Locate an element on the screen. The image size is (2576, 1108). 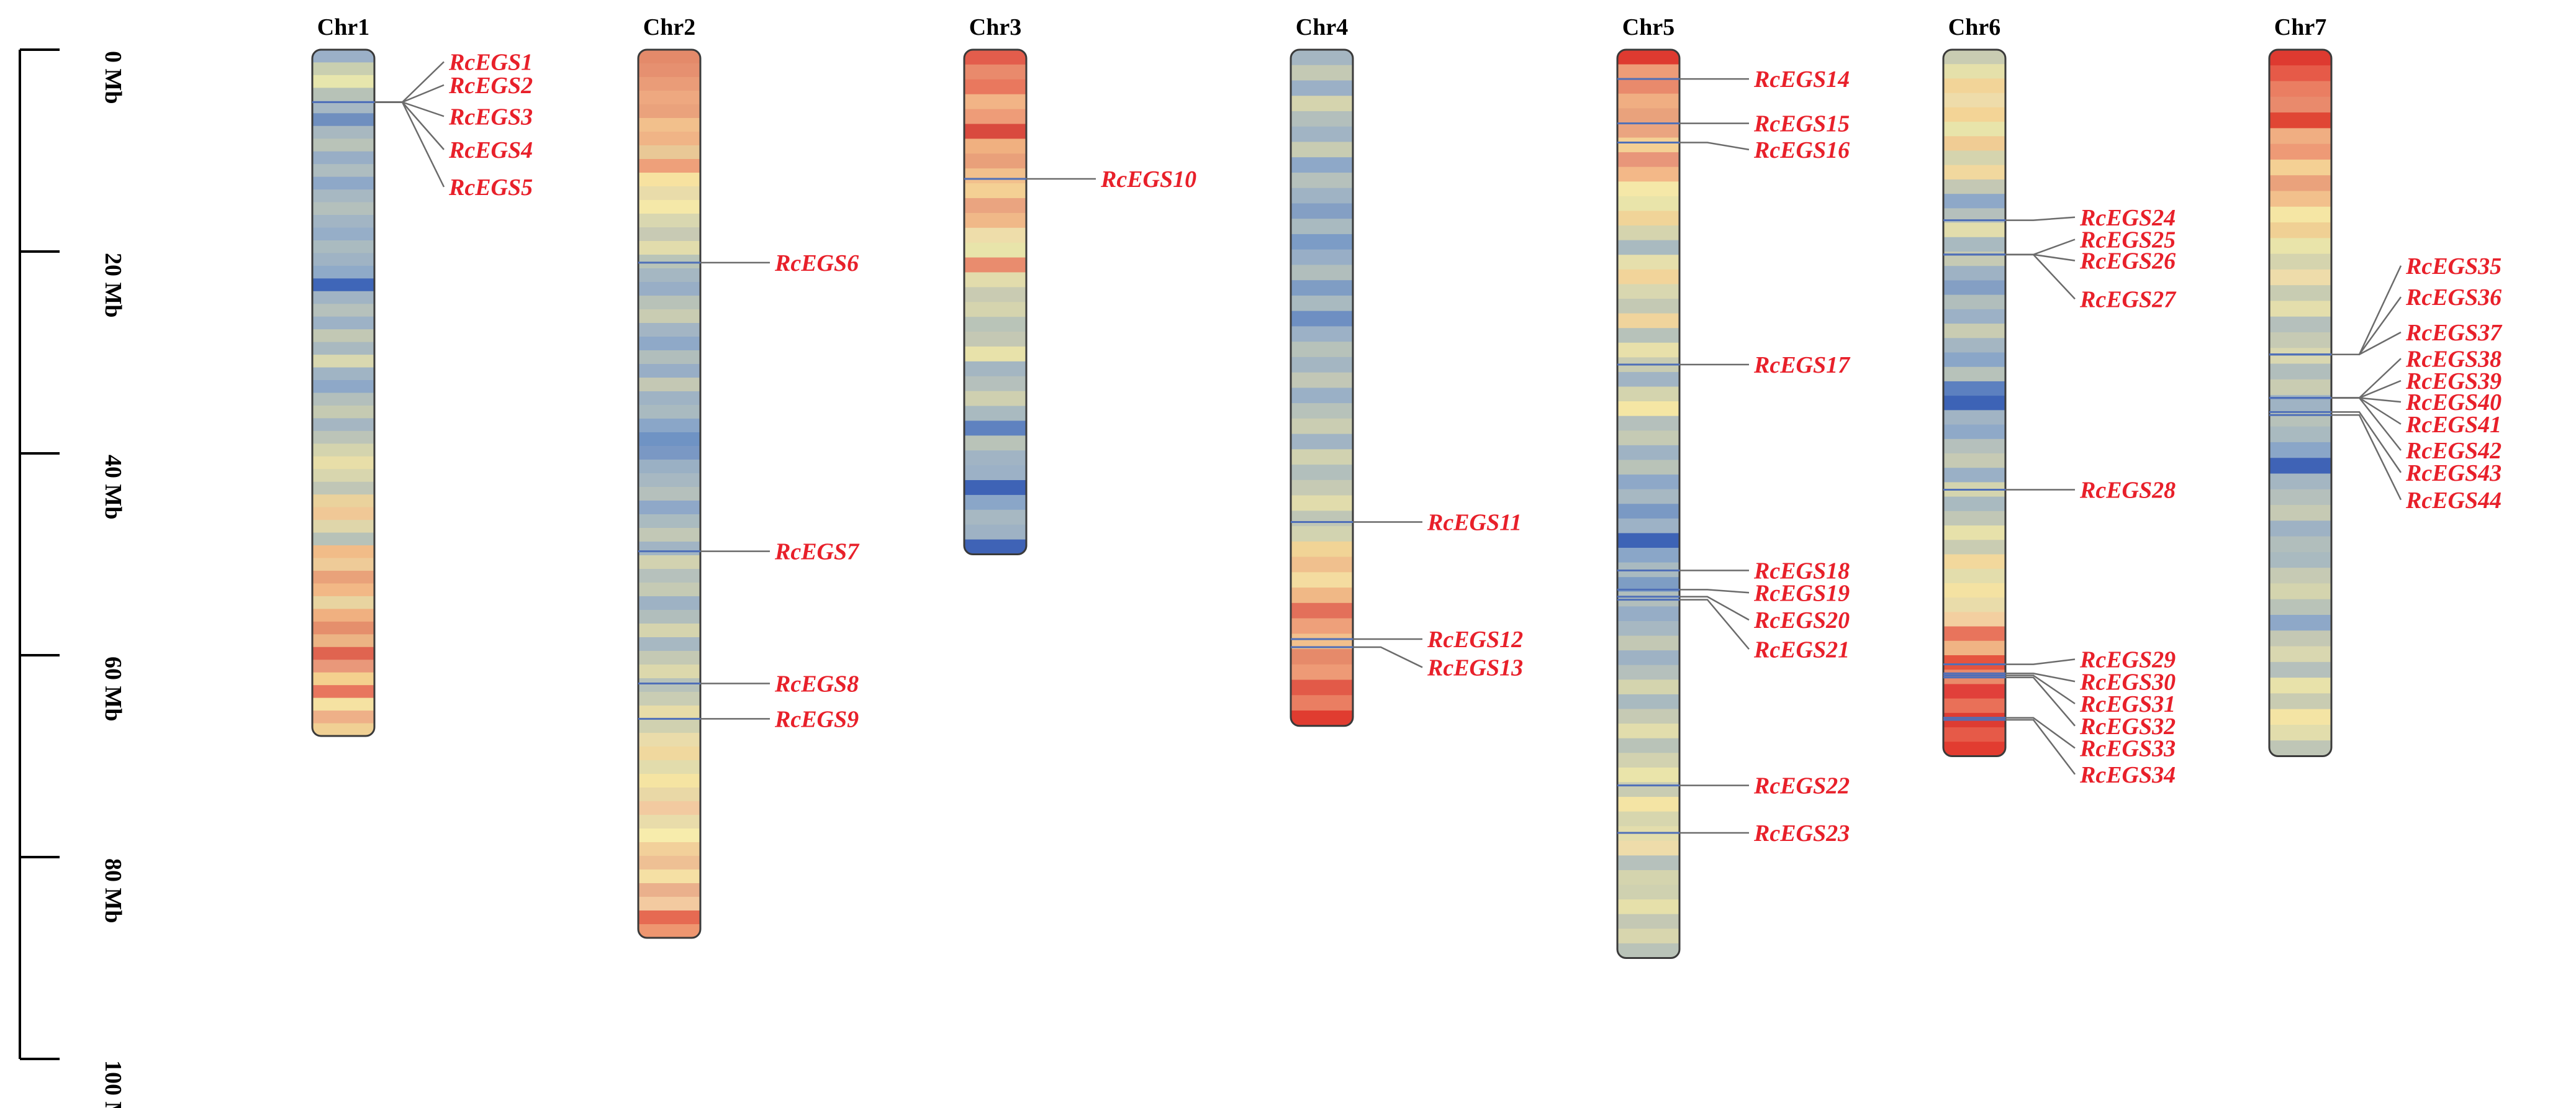
gene-label: RcEGS17 is located at coordinates (1802, 365).